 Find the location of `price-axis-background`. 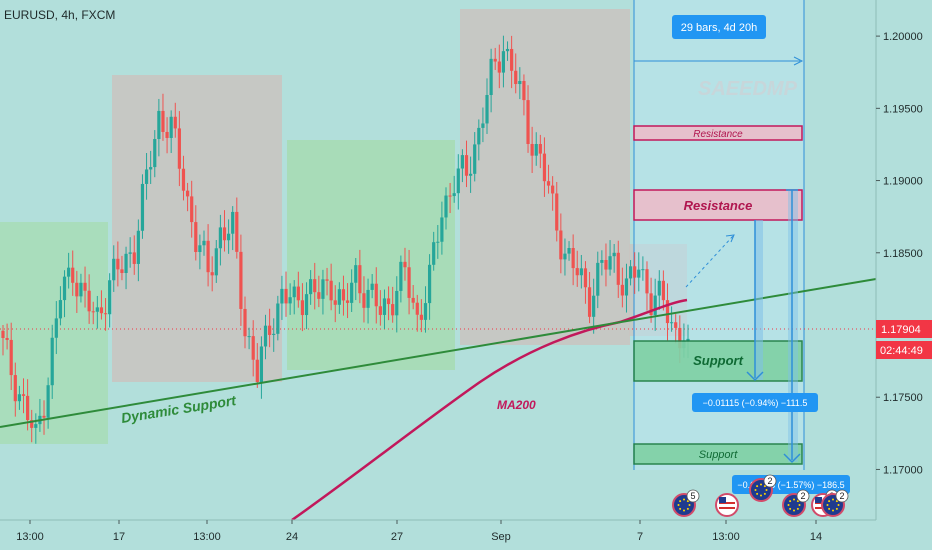

price-axis-background is located at coordinates (904, 260).